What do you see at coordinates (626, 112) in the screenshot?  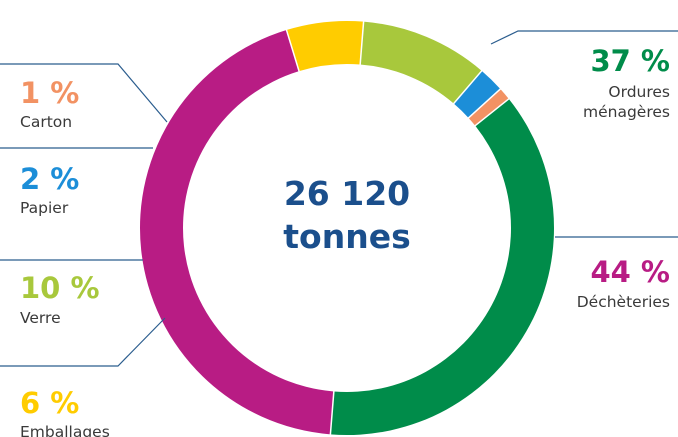 I see `category-label-ordures-m-nag-res: ménagères` at bounding box center [626, 112].